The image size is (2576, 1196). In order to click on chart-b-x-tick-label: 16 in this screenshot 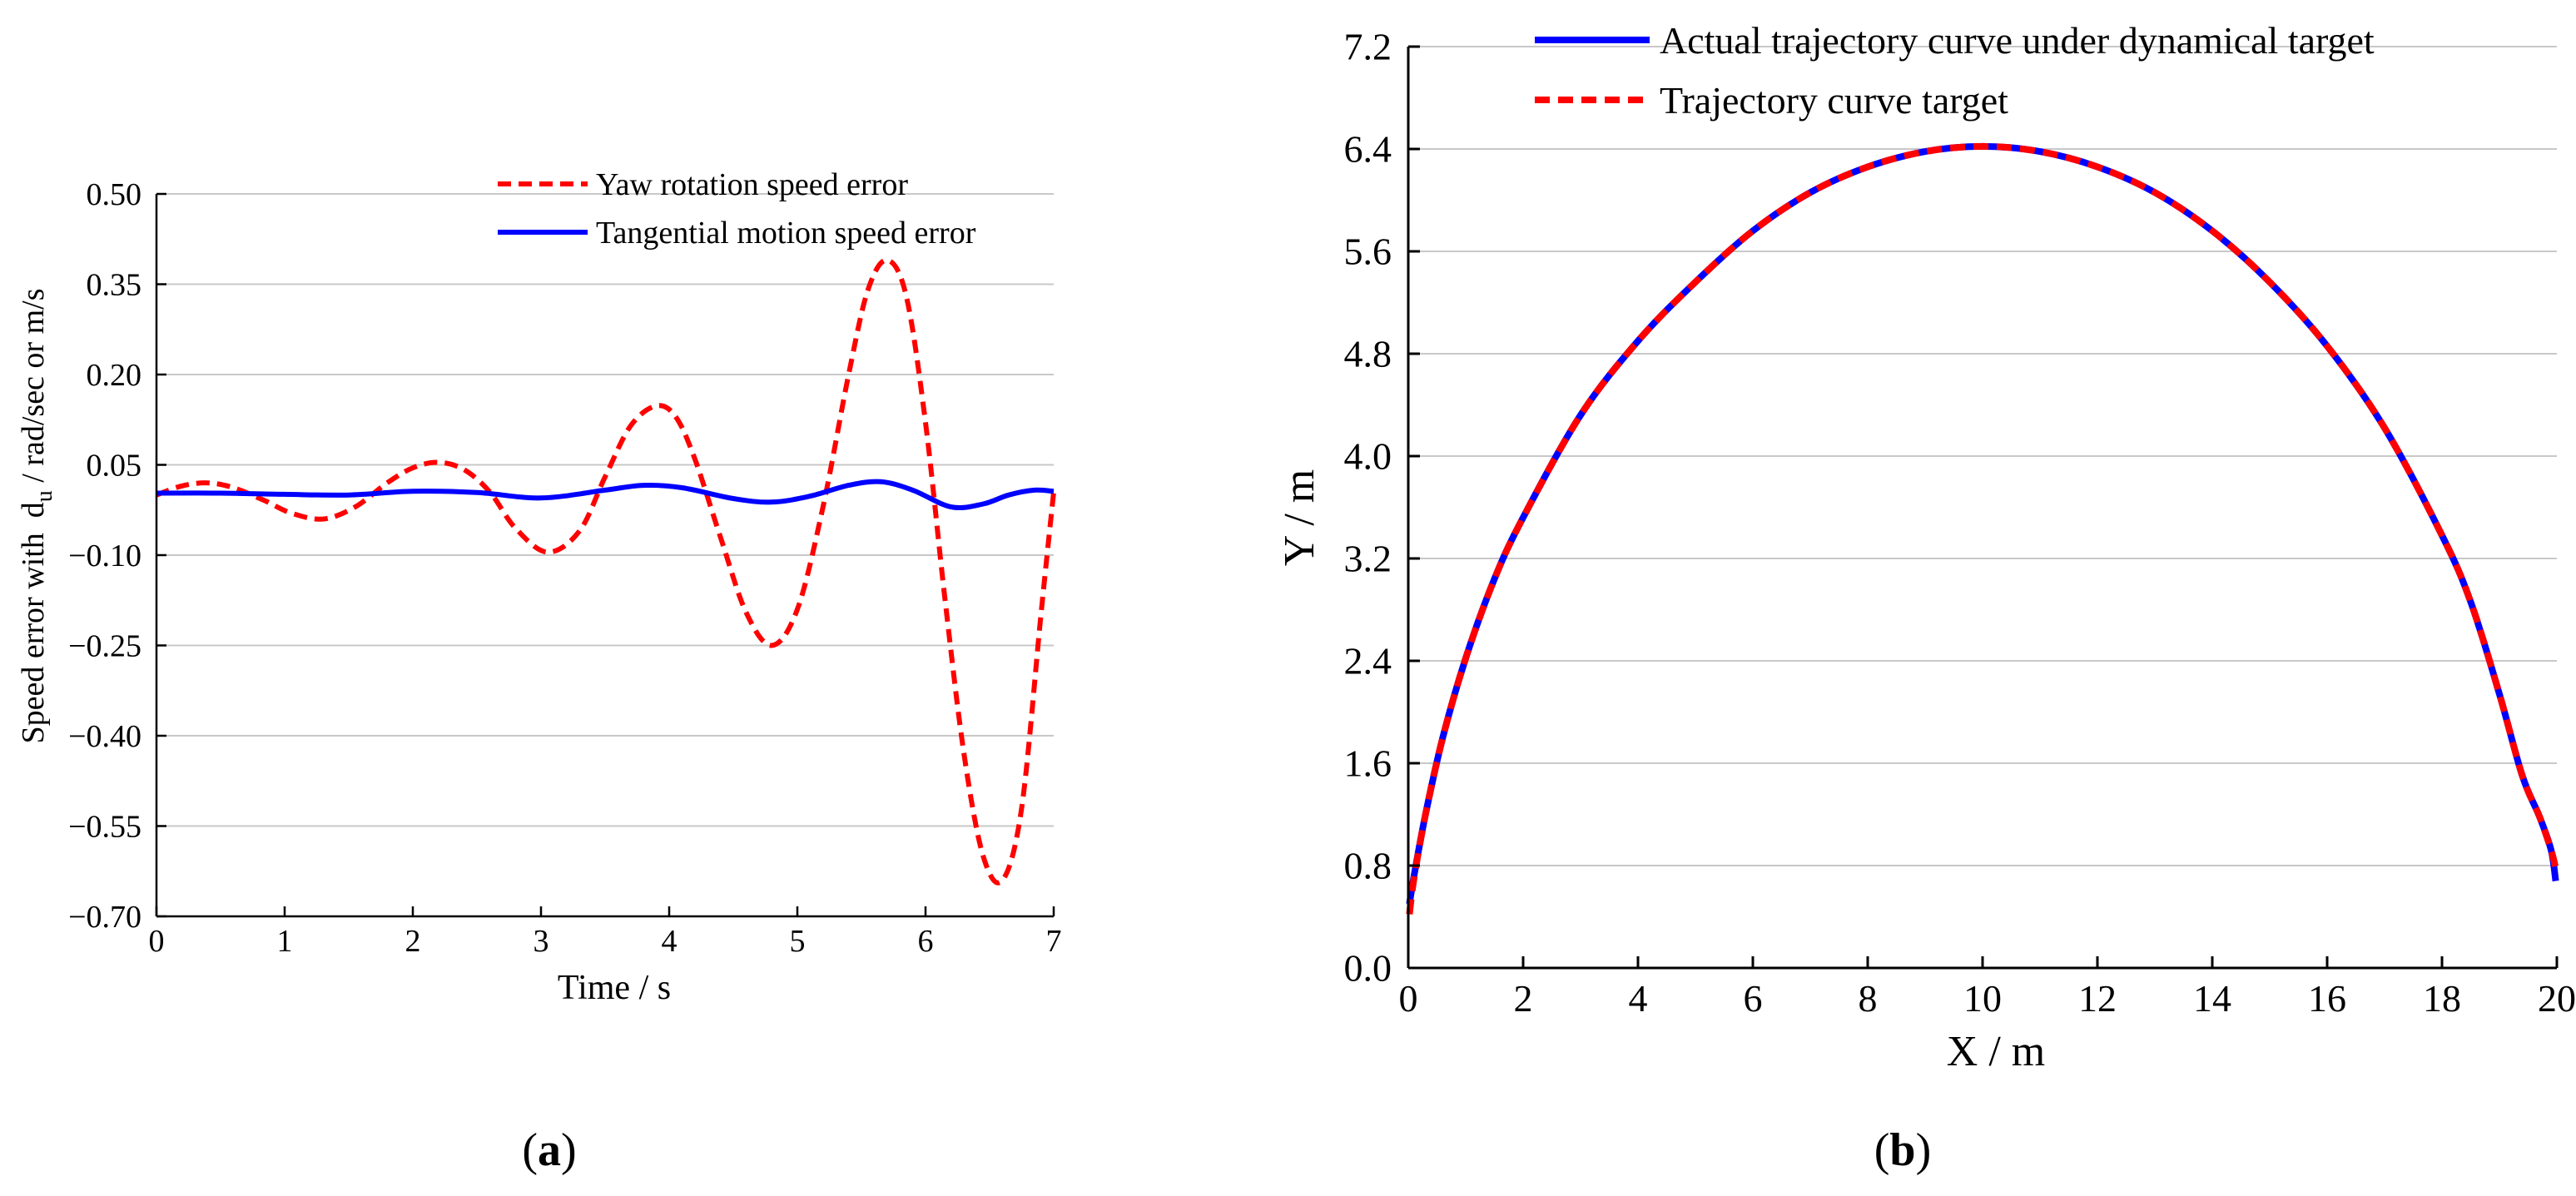, I will do `click(2327, 999)`.